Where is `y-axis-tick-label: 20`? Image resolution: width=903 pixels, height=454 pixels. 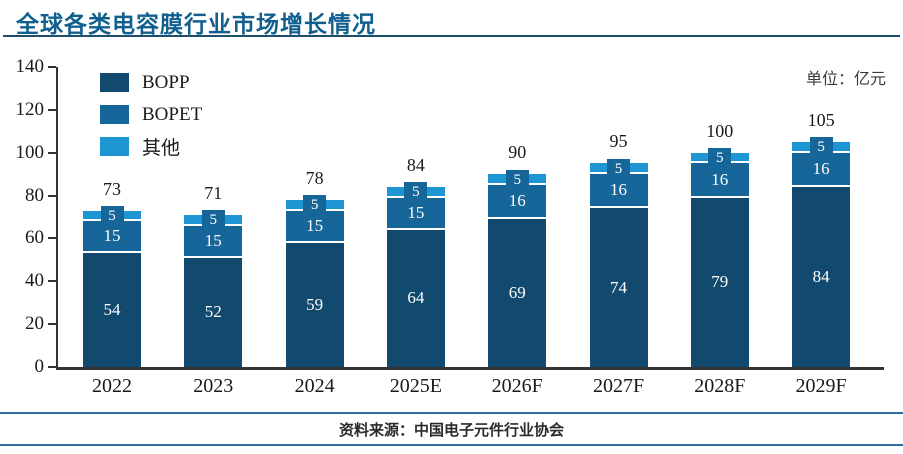 y-axis-tick-label: 20 is located at coordinates (34, 324).